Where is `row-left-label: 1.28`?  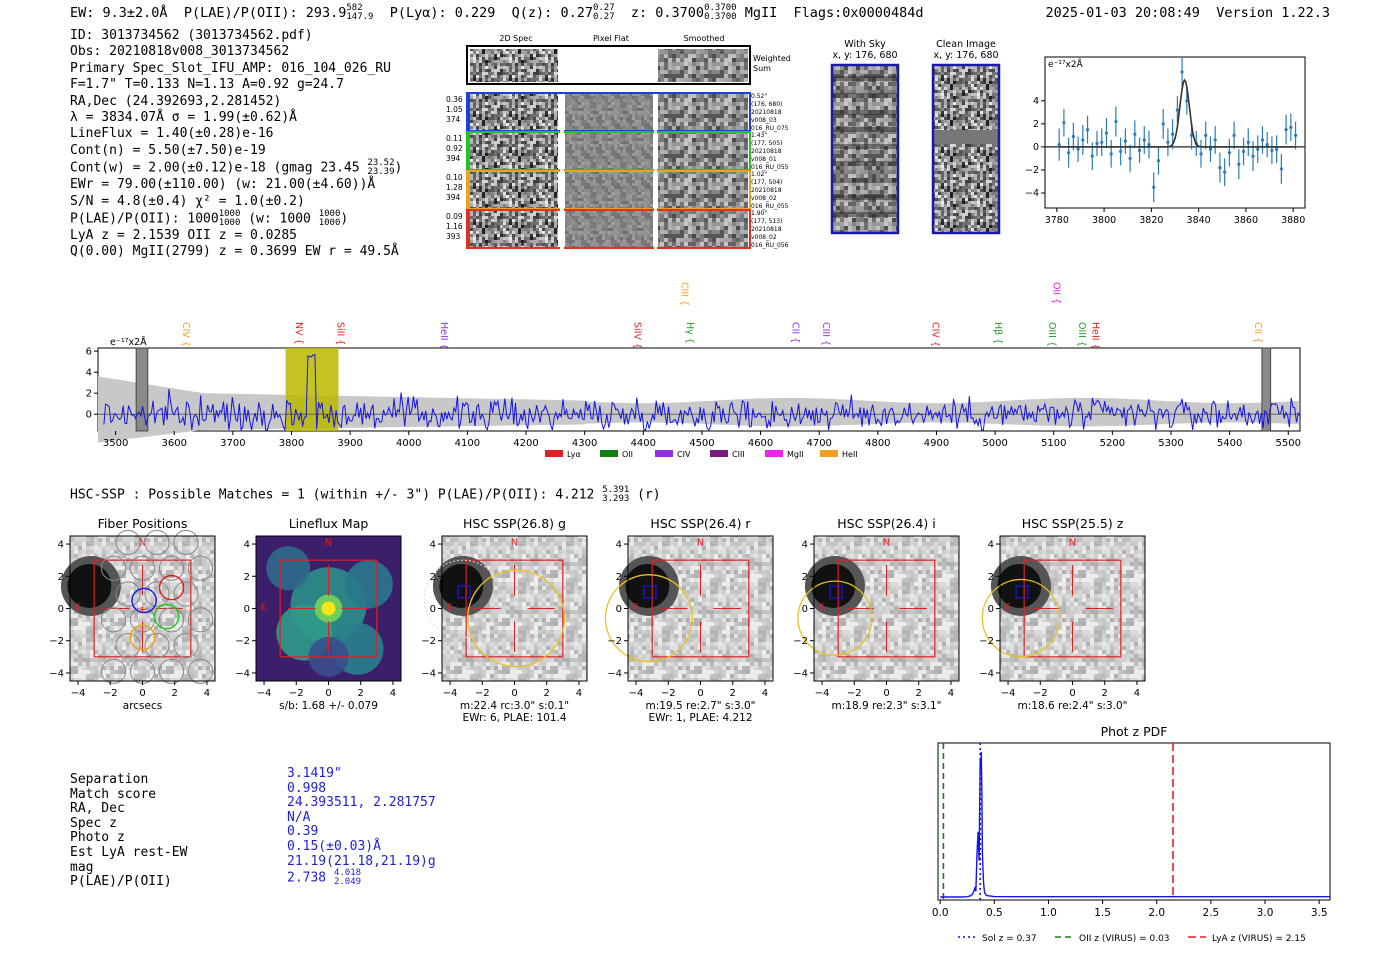
row-left-label: 1.28 is located at coordinates (454, 187).